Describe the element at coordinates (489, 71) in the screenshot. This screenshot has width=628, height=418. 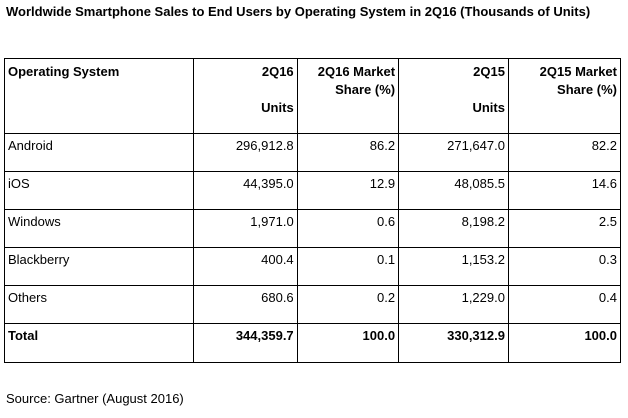
I see `header-units-2q15-top: 2Q15` at that location.